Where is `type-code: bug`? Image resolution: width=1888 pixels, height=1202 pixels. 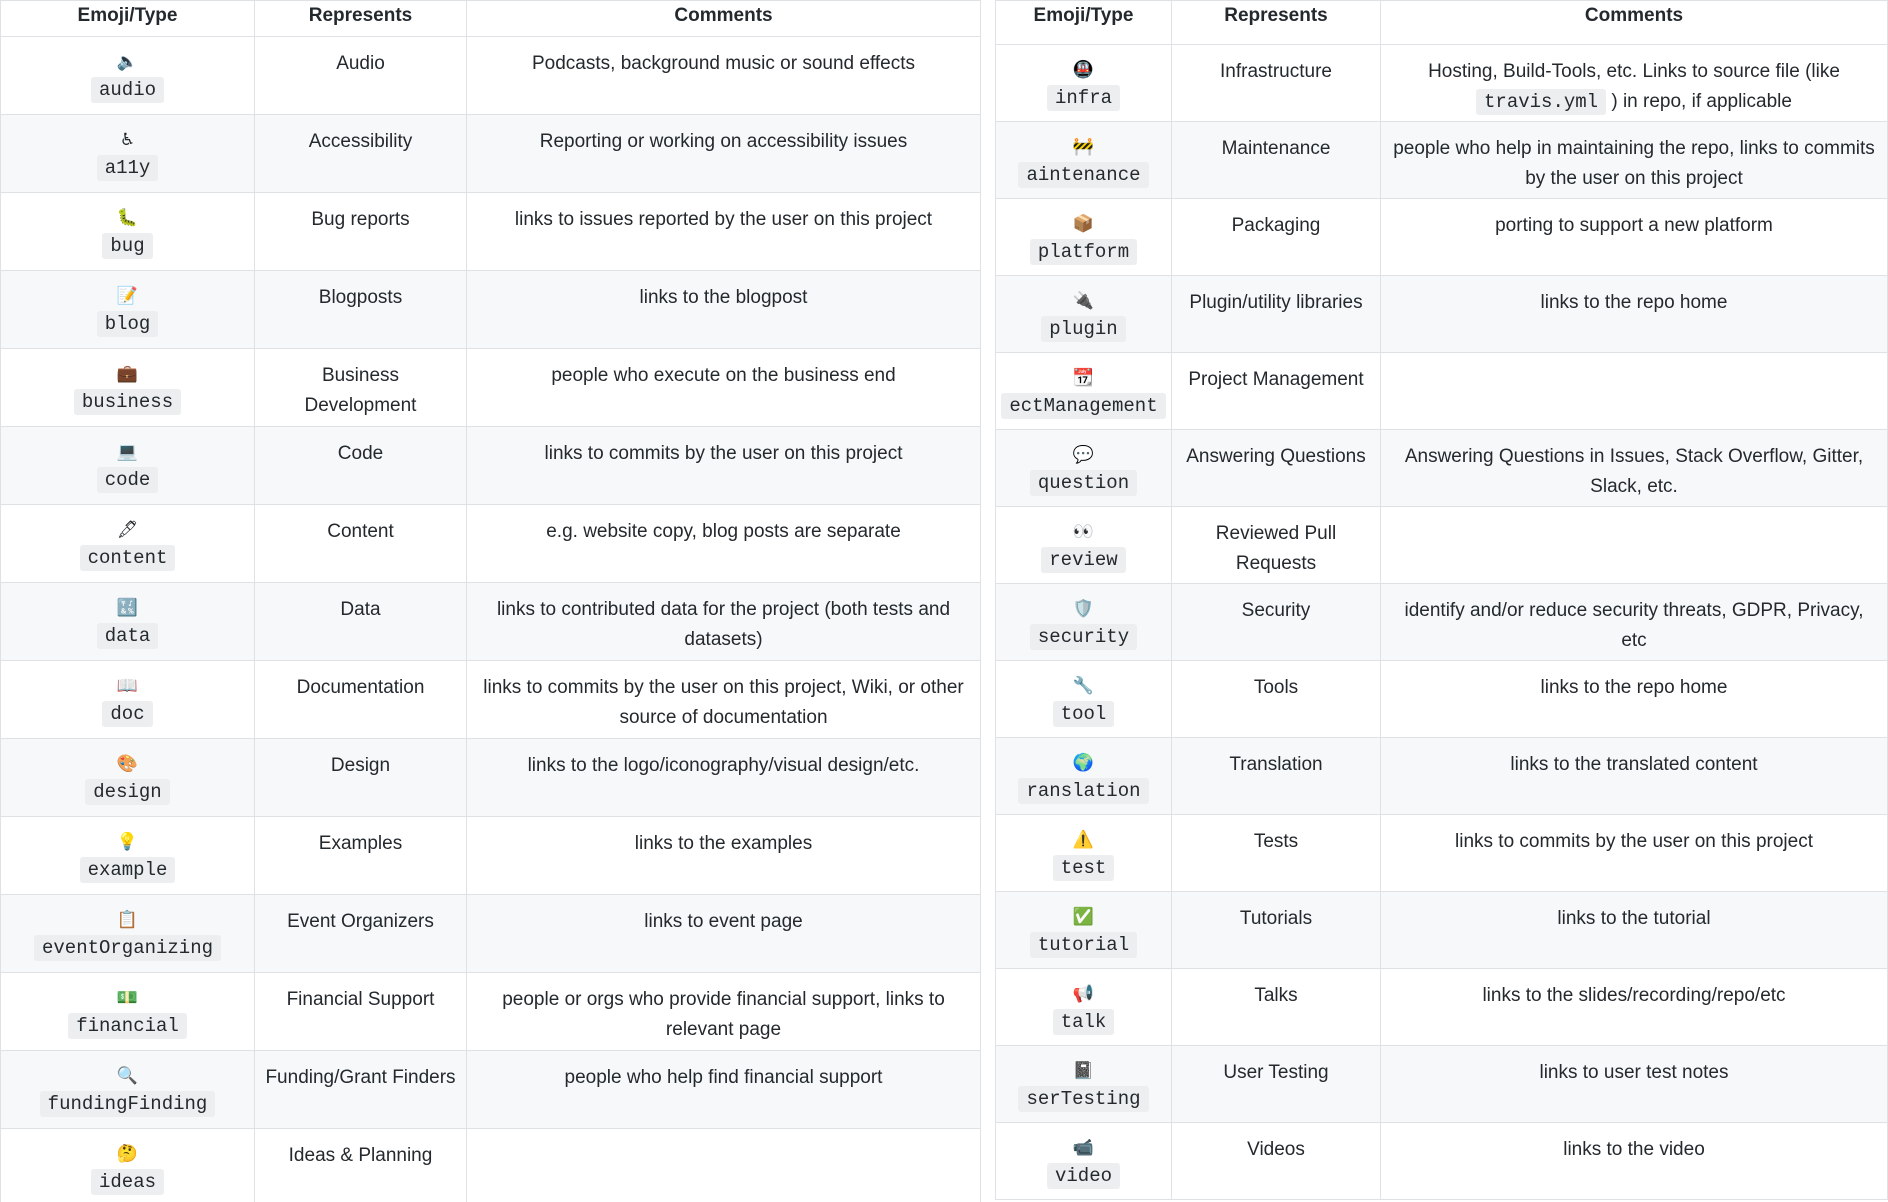 type-code: bug is located at coordinates (127, 246).